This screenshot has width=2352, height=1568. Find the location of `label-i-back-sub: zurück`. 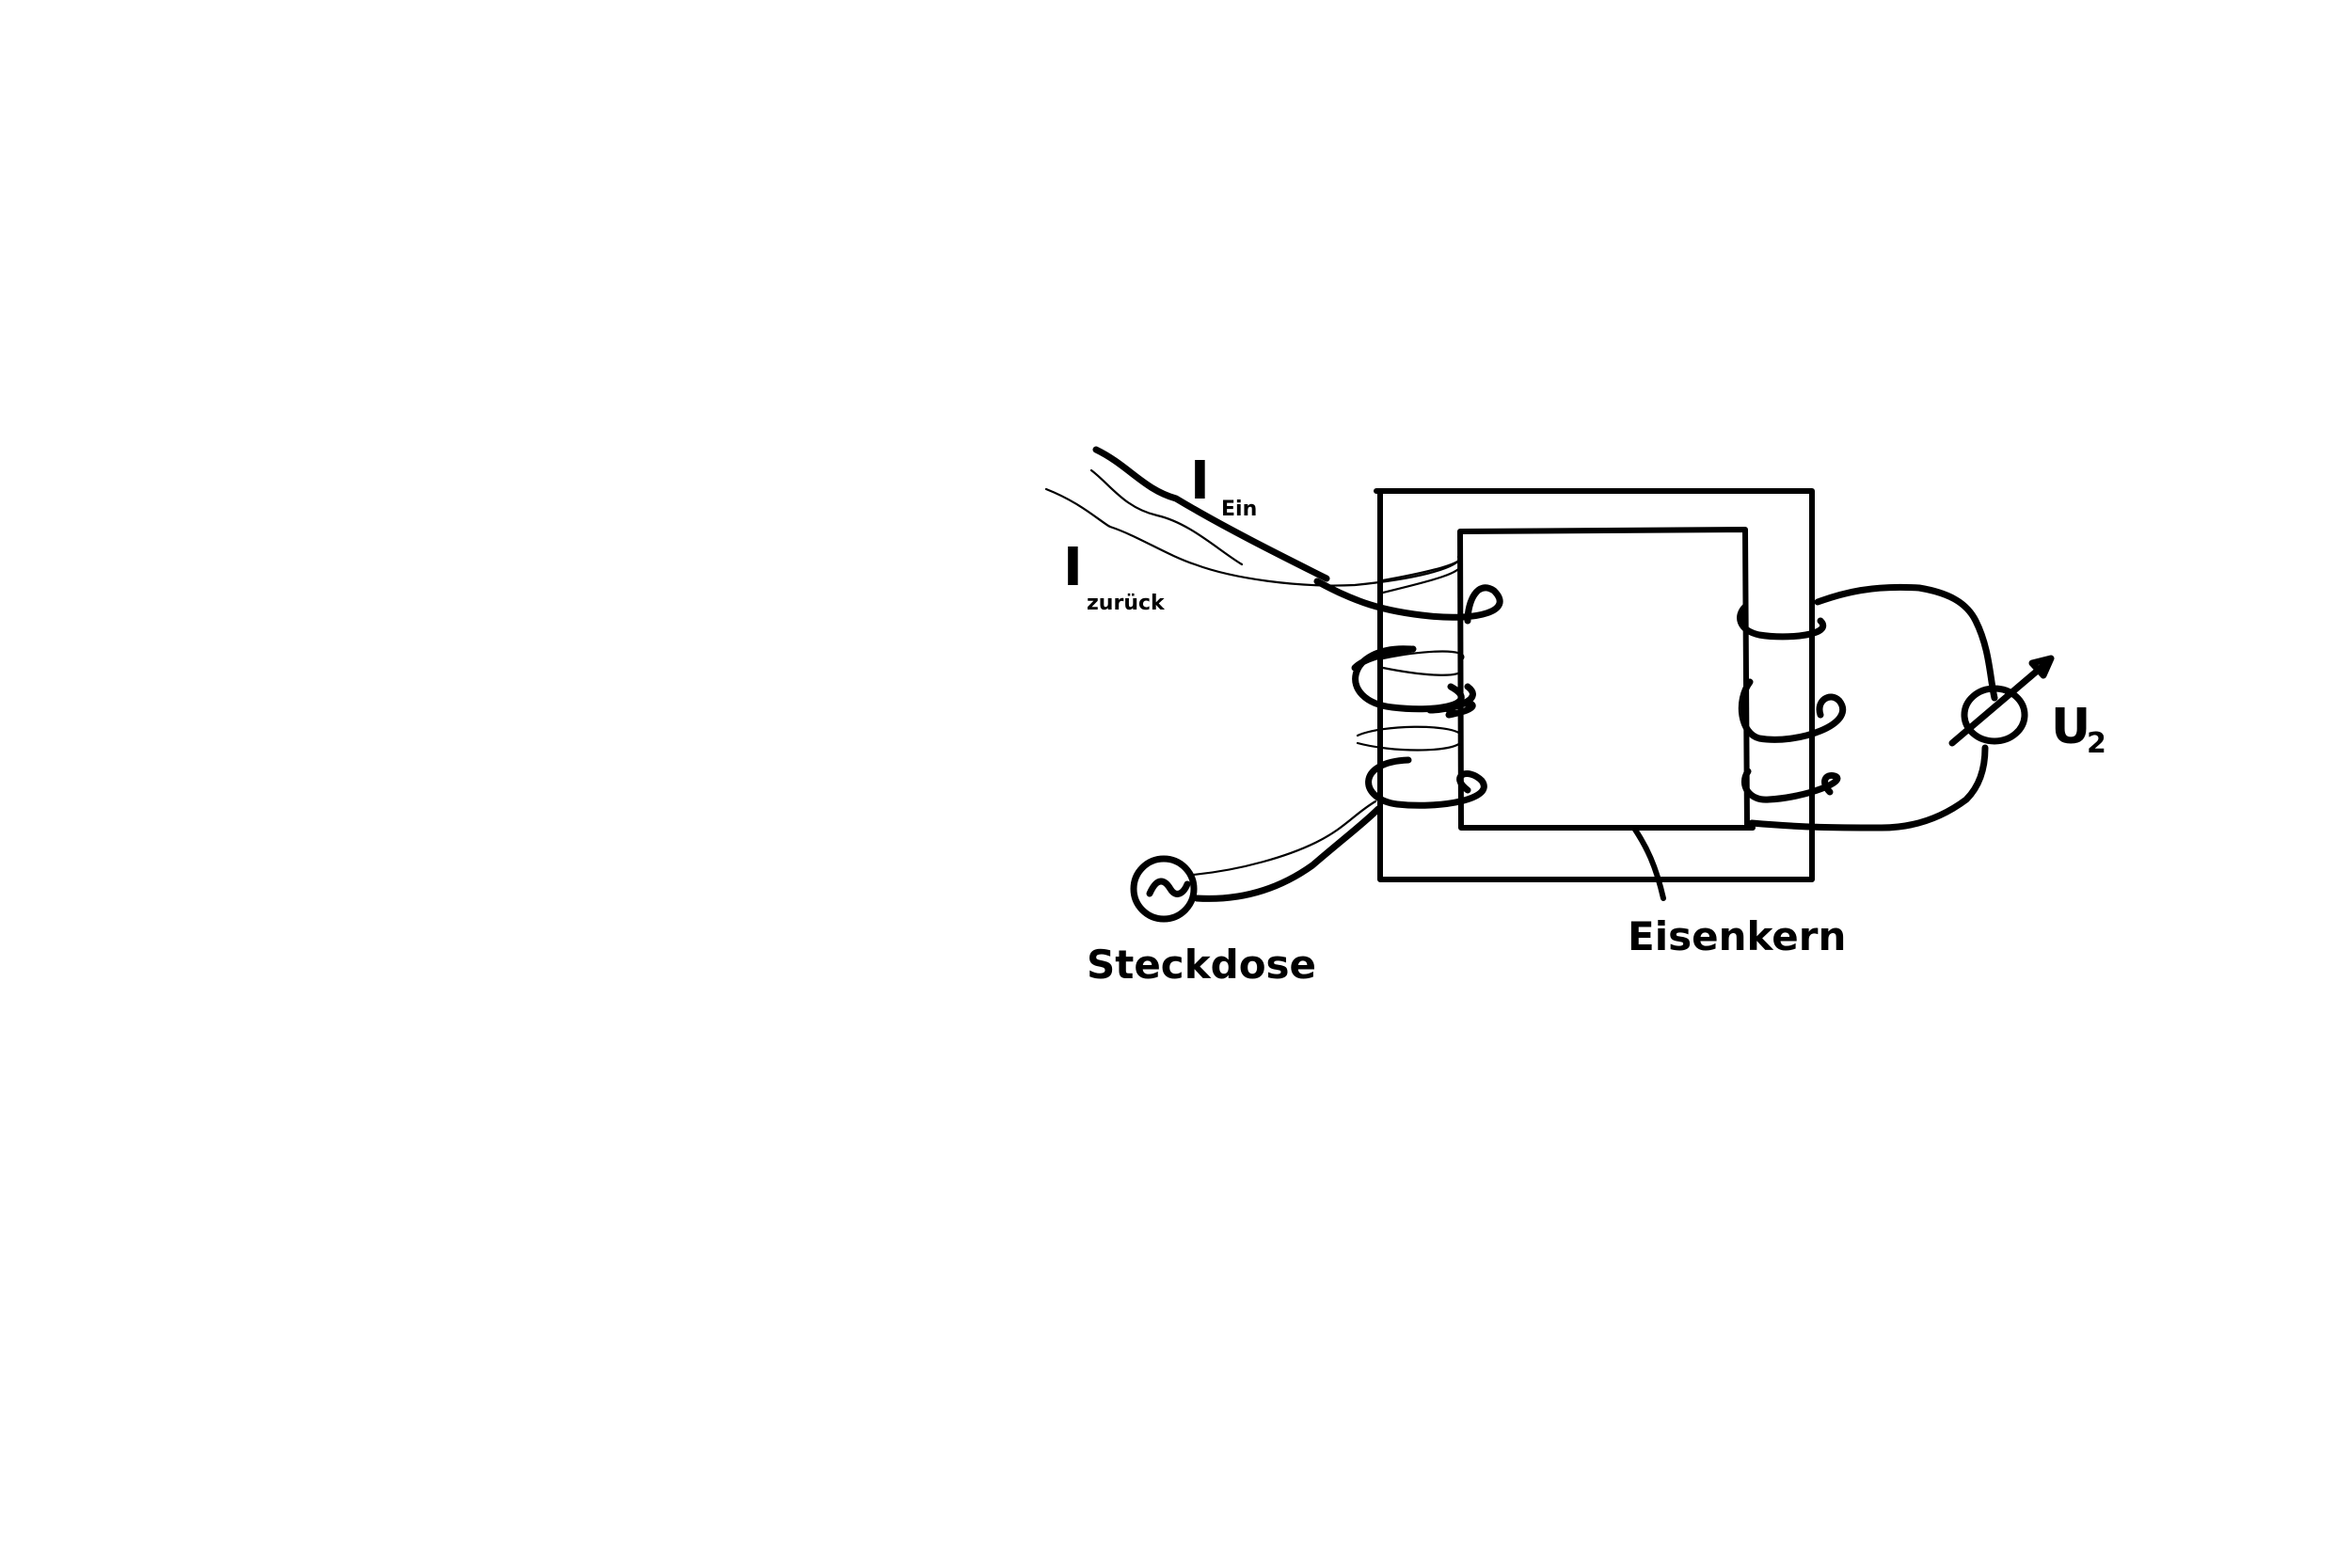

label-i-back-sub: zurück is located at coordinates (1126, 603).